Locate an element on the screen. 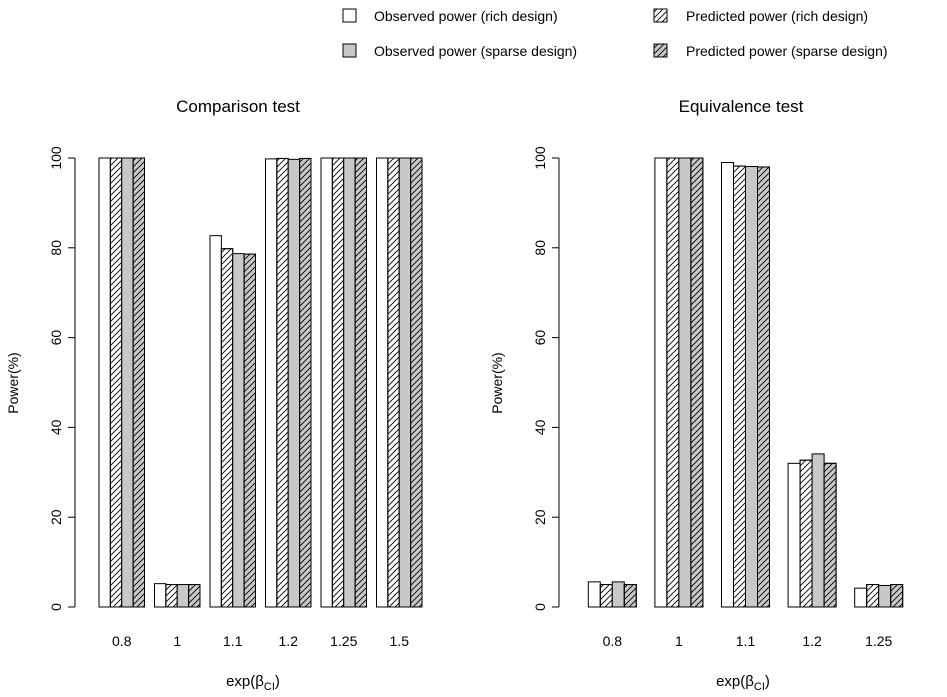 Image resolution: width=947 pixels, height=697 pixels. comparison-y-ticks: 0 20 40 60 80 100 is located at coordinates (61, 378).